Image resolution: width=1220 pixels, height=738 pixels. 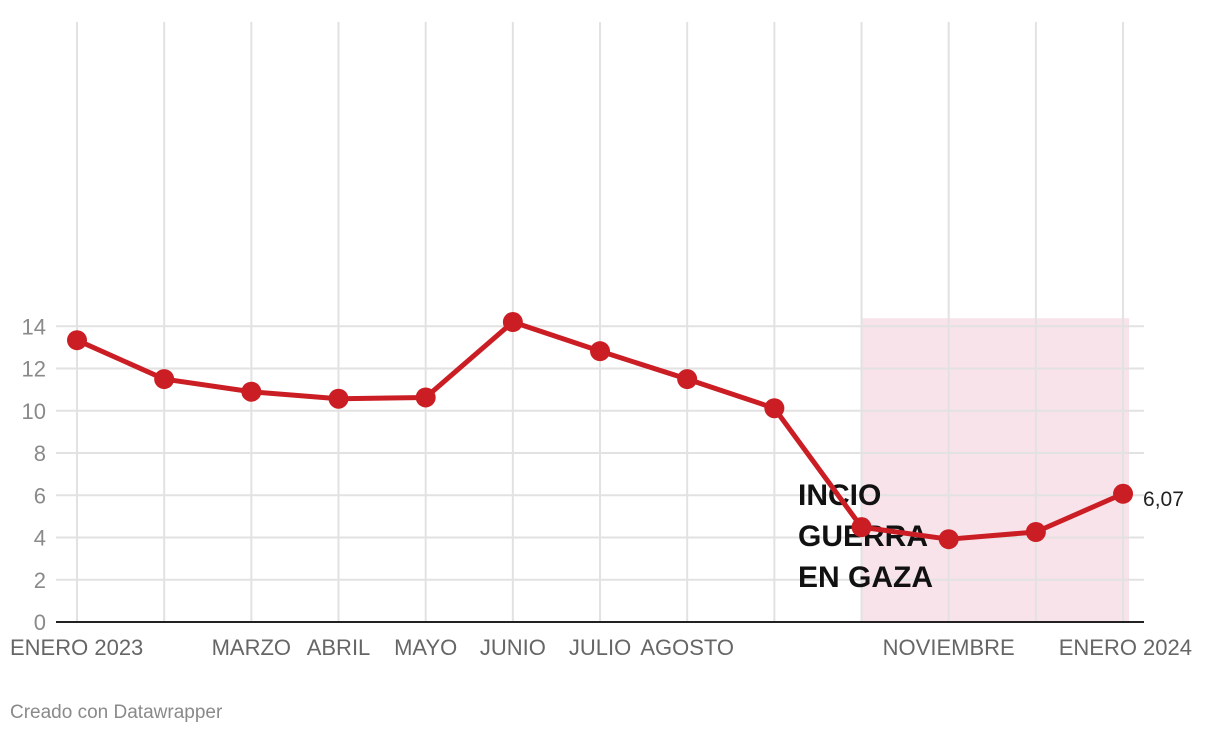 What do you see at coordinates (513, 647) in the screenshot?
I see `x-tick-label: JUNIO` at bounding box center [513, 647].